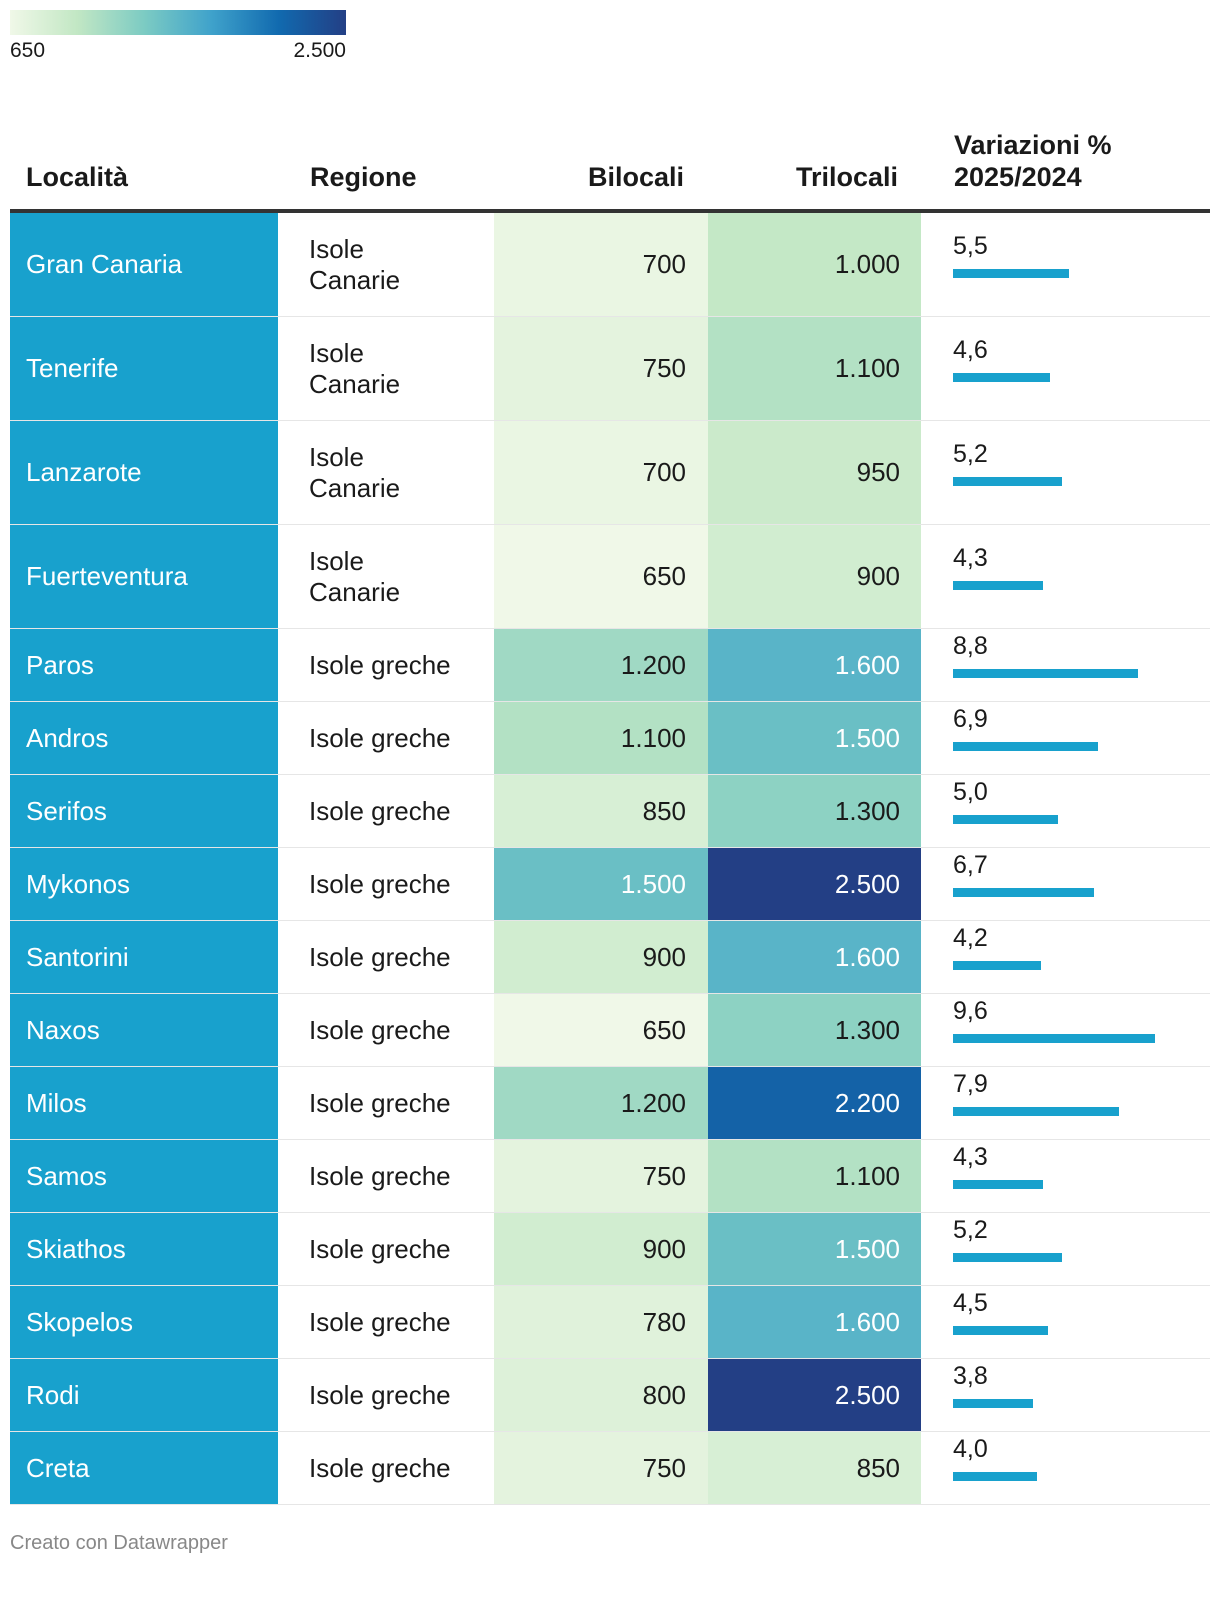  What do you see at coordinates (144, 1103) in the screenshot?
I see `cell-localita: Milos` at bounding box center [144, 1103].